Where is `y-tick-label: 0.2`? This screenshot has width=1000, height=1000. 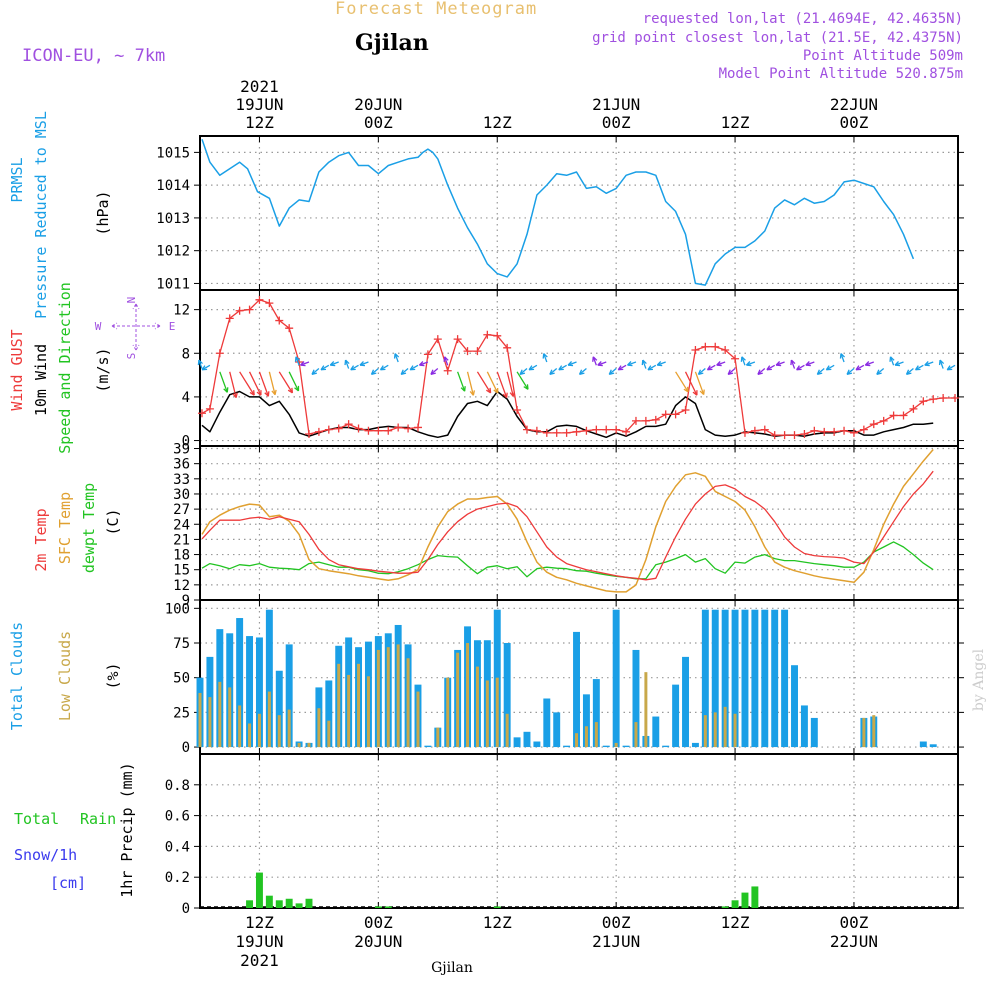 y-tick-label: 0.2 is located at coordinates (177, 878).